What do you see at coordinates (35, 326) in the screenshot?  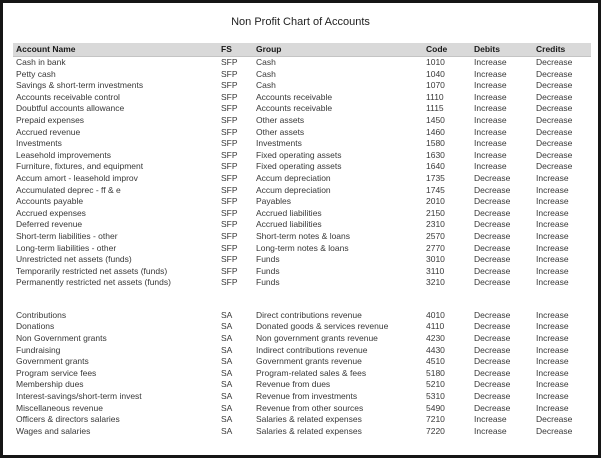 I see `cell-account: Donations` at bounding box center [35, 326].